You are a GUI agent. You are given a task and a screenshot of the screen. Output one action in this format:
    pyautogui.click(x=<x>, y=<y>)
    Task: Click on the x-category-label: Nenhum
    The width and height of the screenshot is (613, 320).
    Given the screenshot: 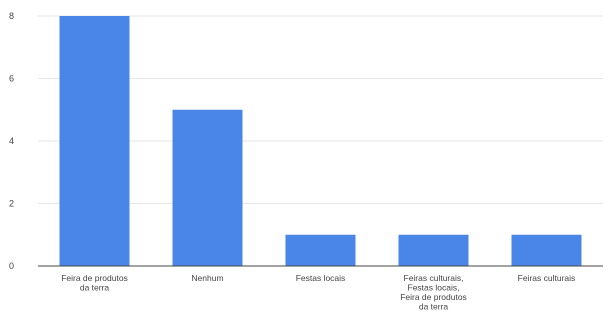 What is the action you would take?
    pyautogui.click(x=207, y=278)
    